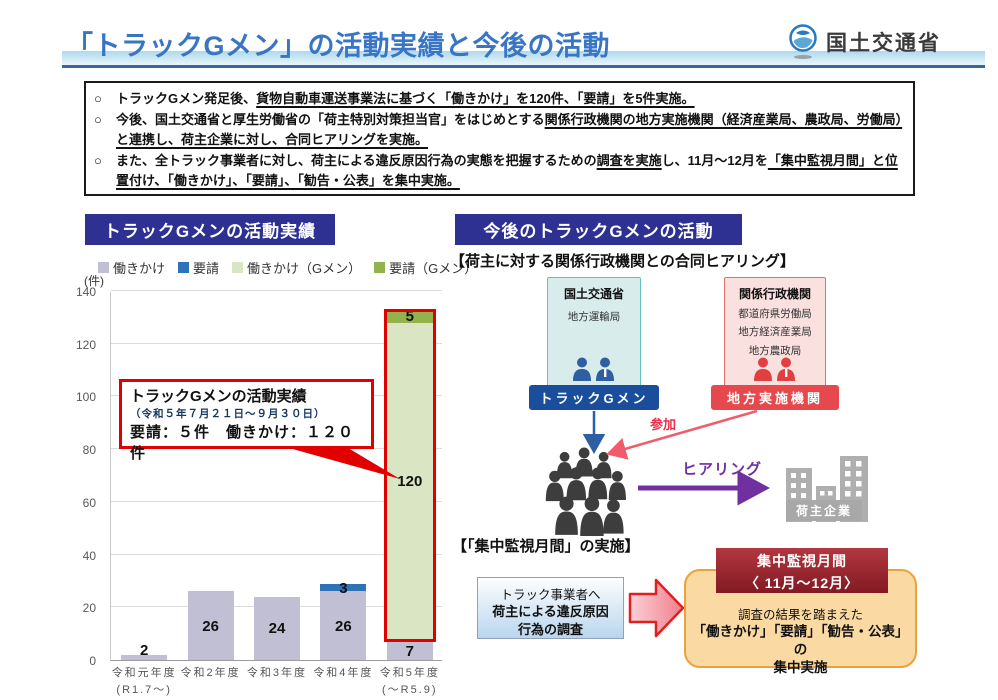 The height and width of the screenshot is (700, 998). I want to click on y-axis-ticks: 0 20 40 60 80 100 120 140, so click(84, 476).